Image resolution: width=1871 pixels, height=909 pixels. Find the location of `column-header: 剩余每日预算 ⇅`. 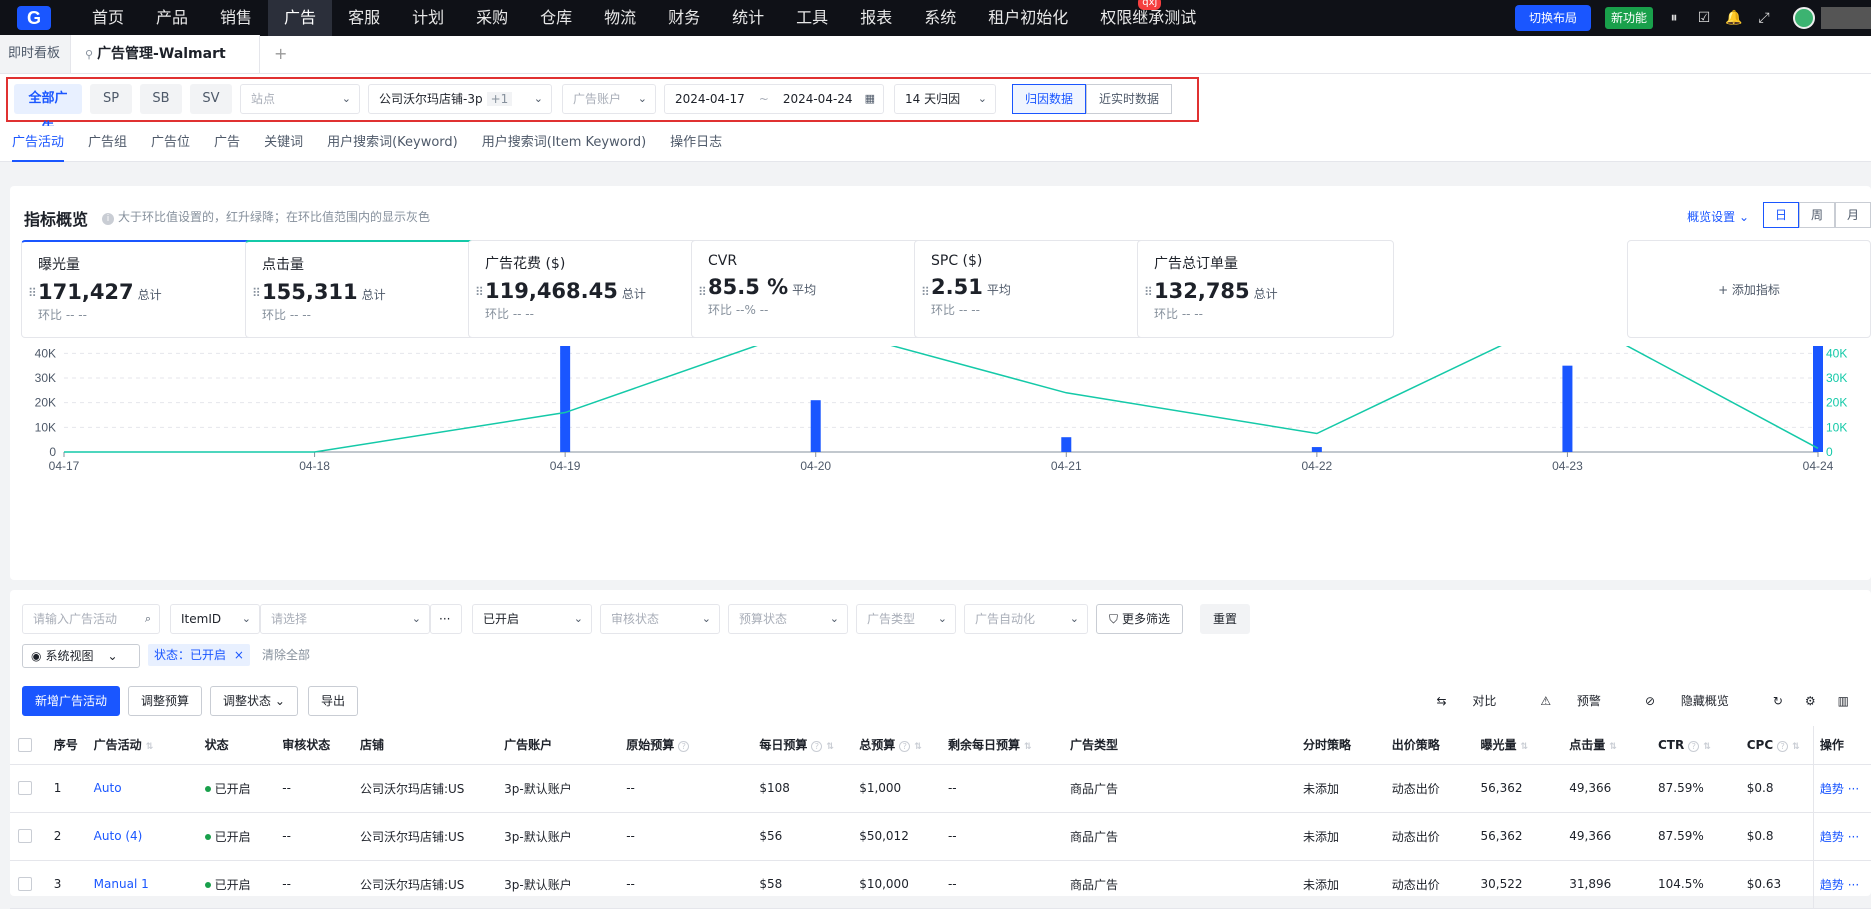

column-header: 剩余每日预算 ⇅ is located at coordinates (1002, 745).